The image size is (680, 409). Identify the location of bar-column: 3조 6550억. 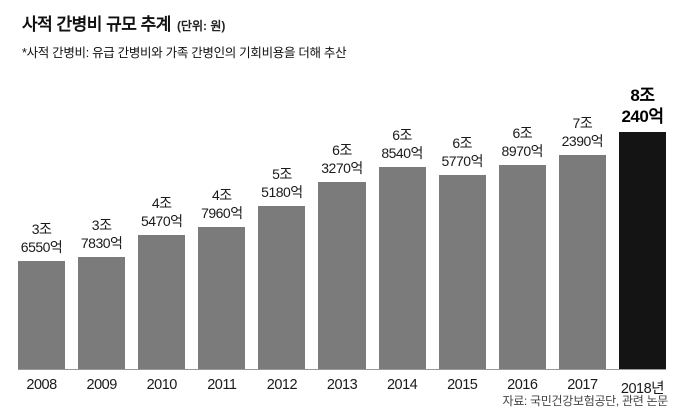
(42, 295).